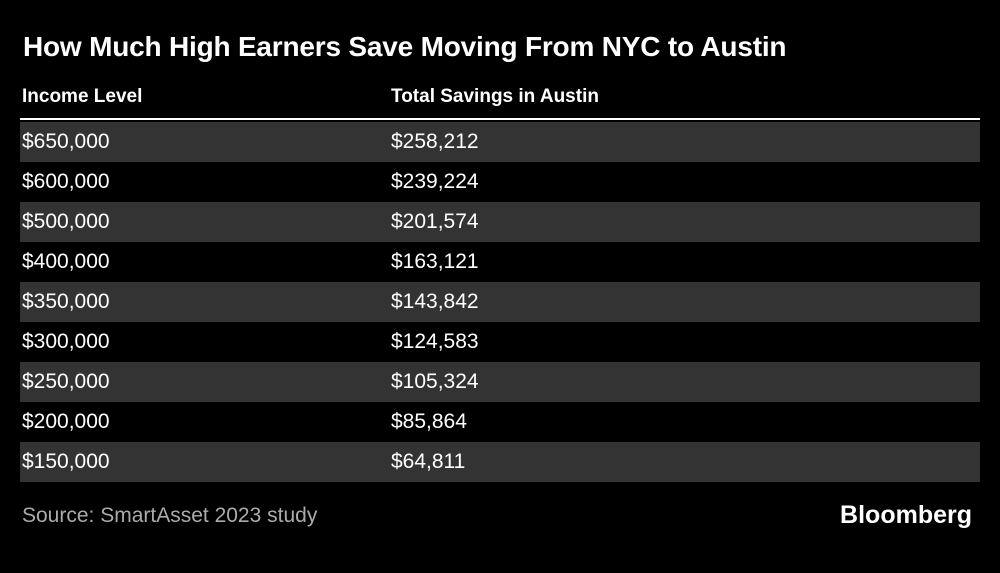 The width and height of the screenshot is (1000, 573). I want to click on table-row: $300,000 $124,583, so click(500, 342).